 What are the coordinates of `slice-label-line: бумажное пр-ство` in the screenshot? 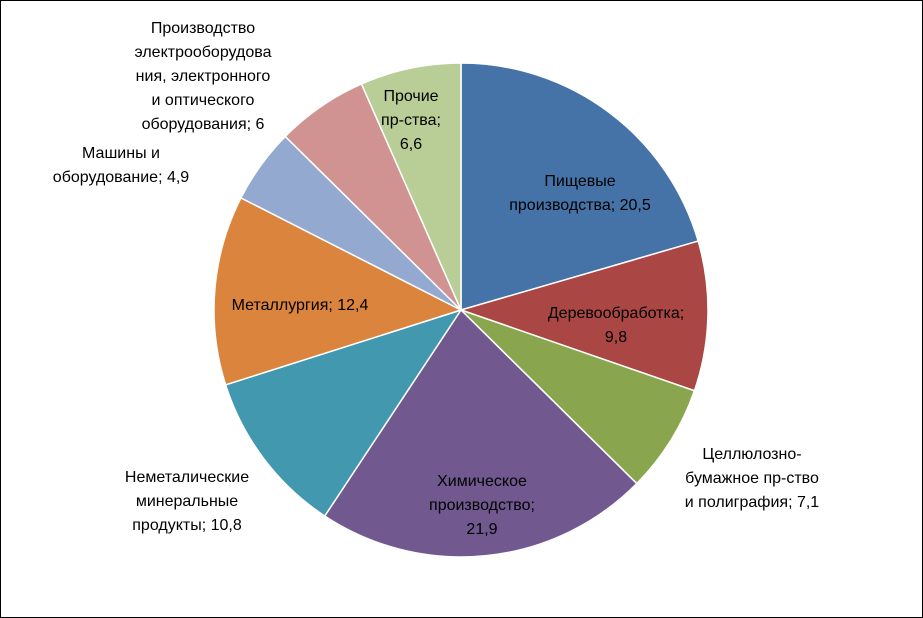 It's located at (752, 478).